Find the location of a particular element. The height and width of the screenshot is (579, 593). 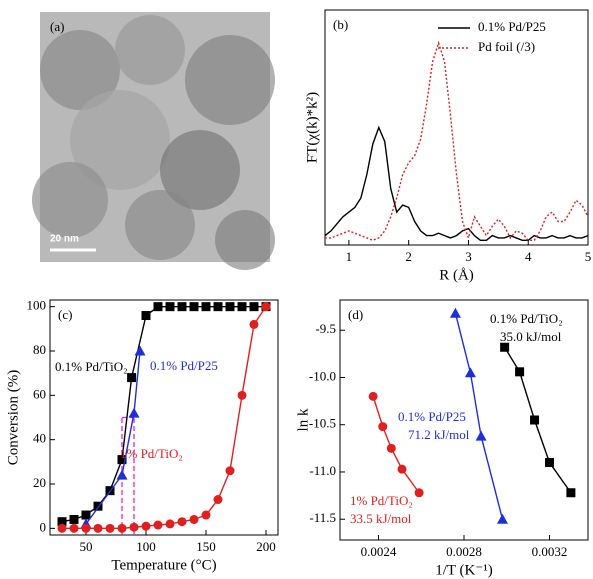

panel-label: (c) is located at coordinates (65, 314).